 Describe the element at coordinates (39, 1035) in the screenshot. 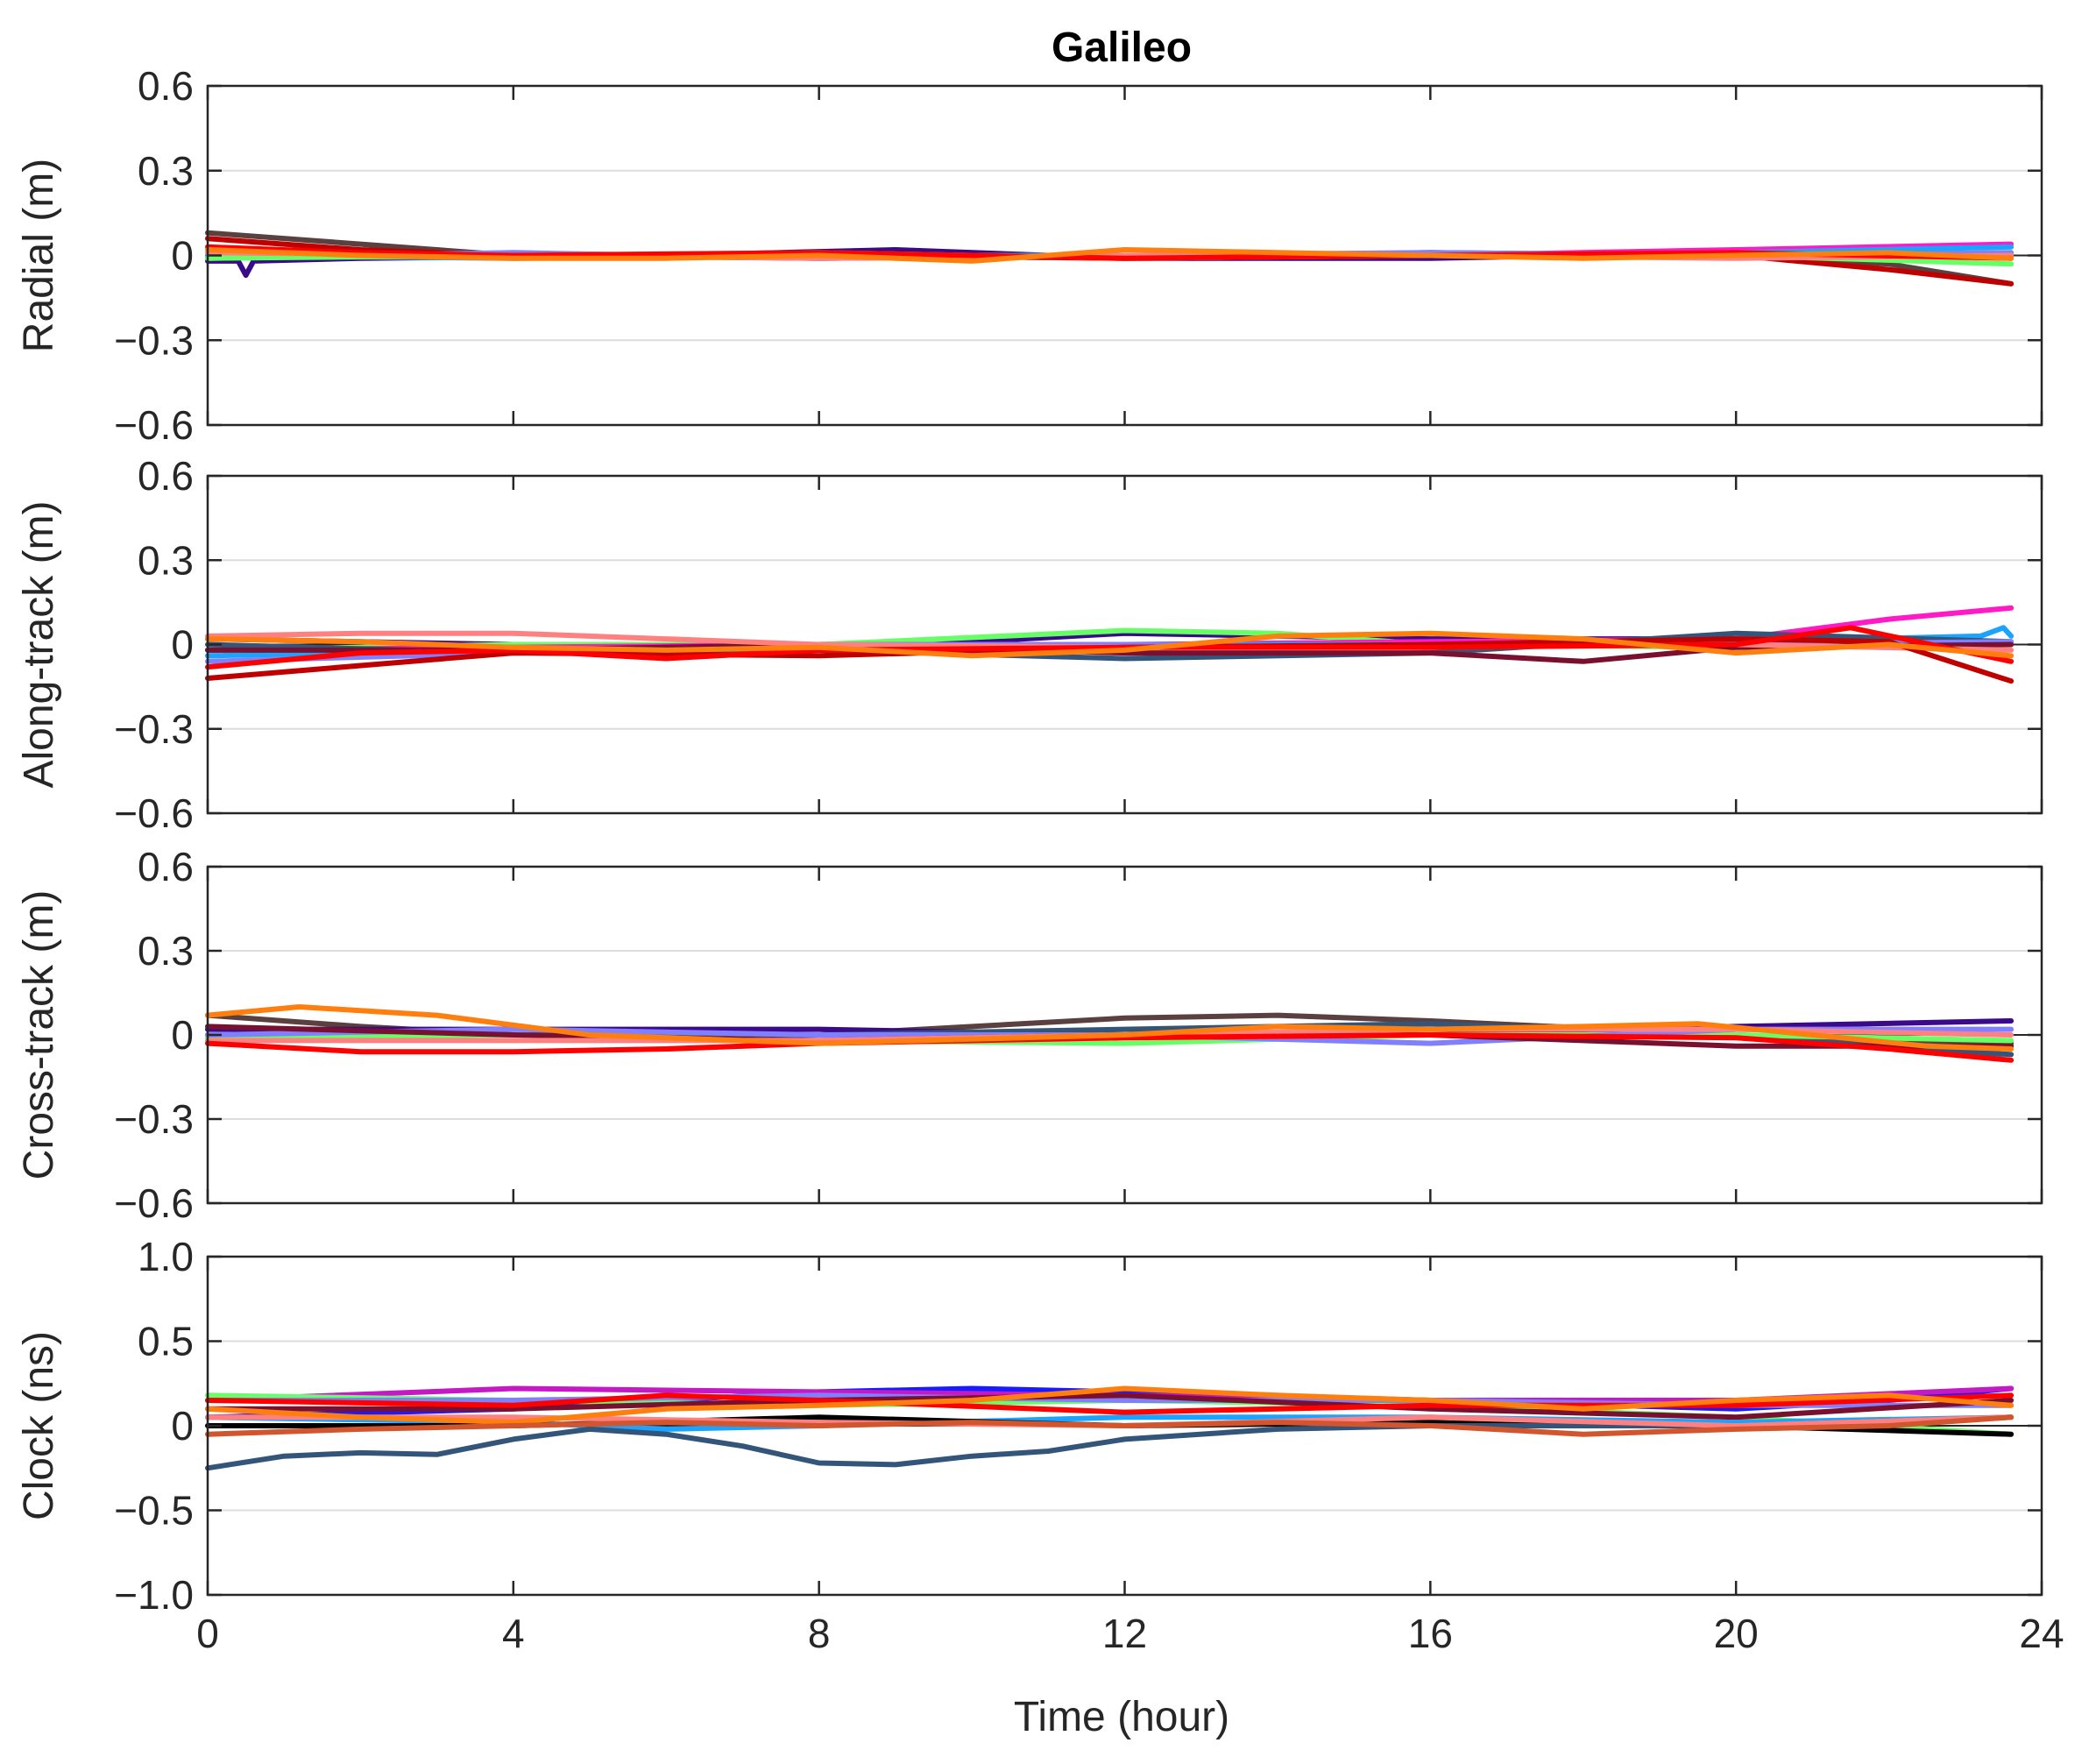

I see `y-axis-label: Cross-track (m)` at that location.